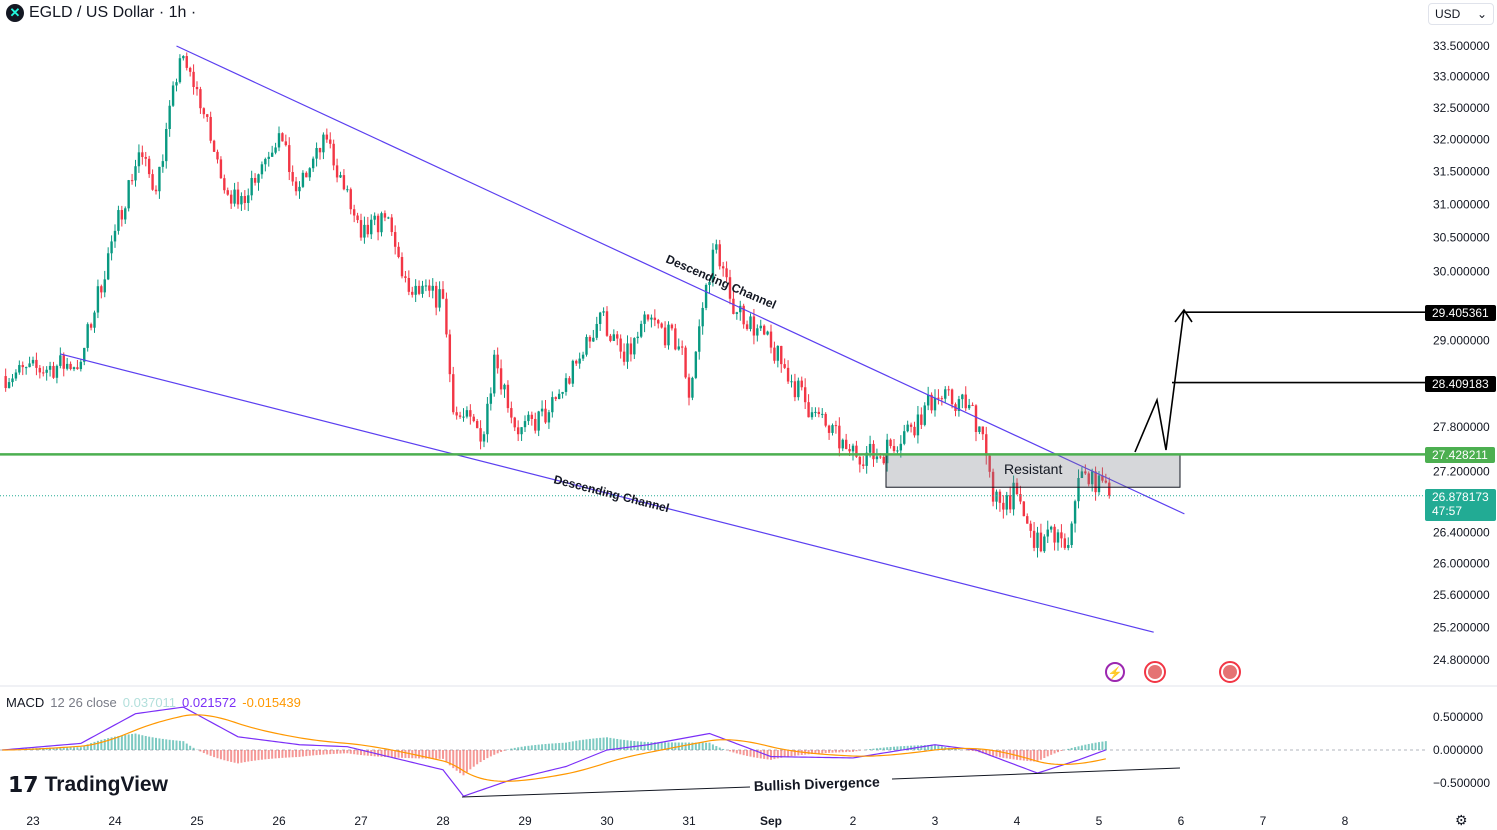 This screenshot has height=830, width=1497. What do you see at coordinates (1461, 14) in the screenshot?
I see `currency-select: USD ⌄` at bounding box center [1461, 14].